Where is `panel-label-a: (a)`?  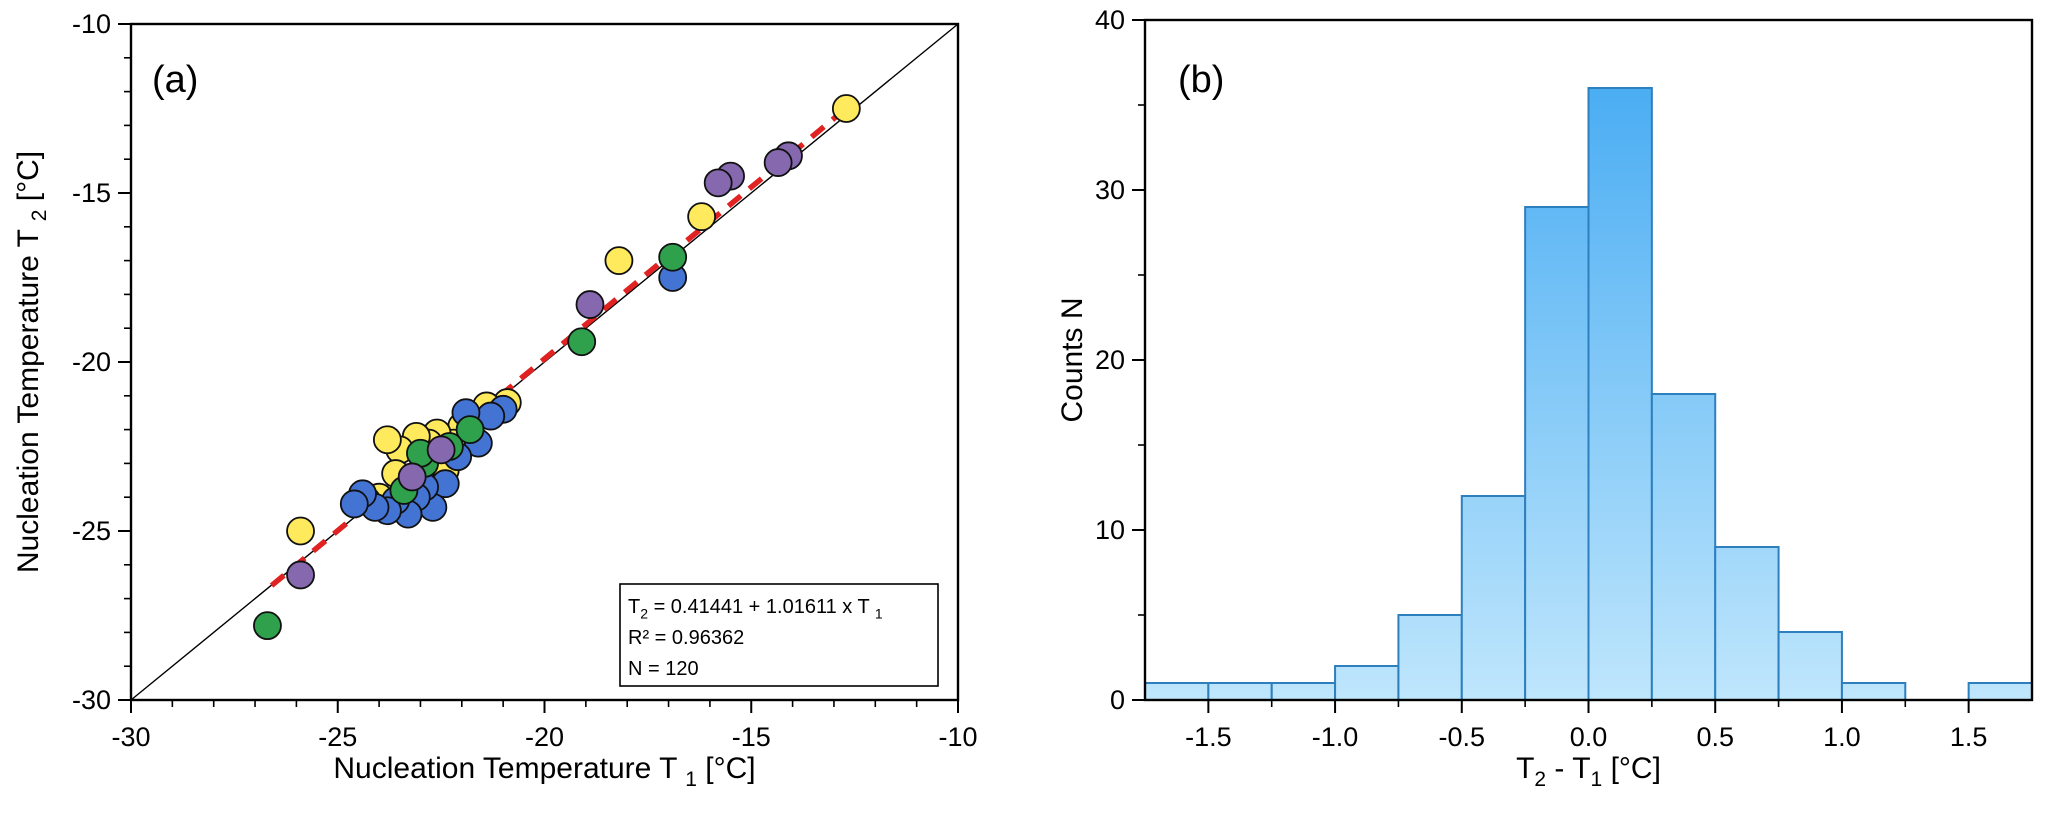
panel-label-a: (a) is located at coordinates (175, 80).